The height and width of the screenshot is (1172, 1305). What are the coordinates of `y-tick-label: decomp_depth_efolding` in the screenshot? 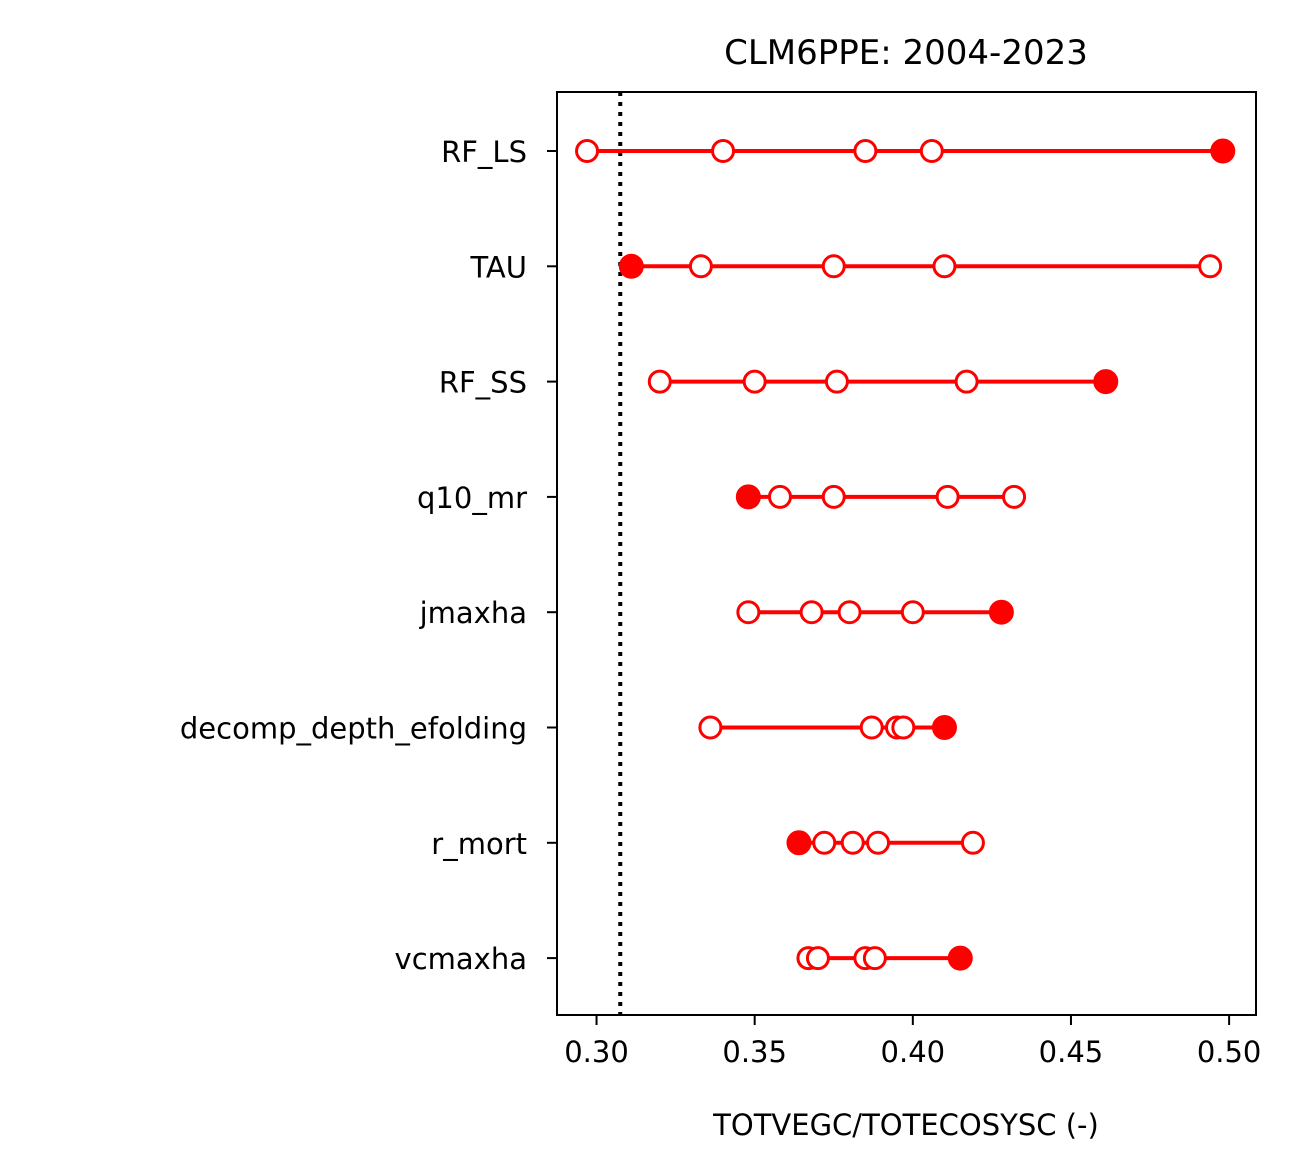 It's located at (353, 729).